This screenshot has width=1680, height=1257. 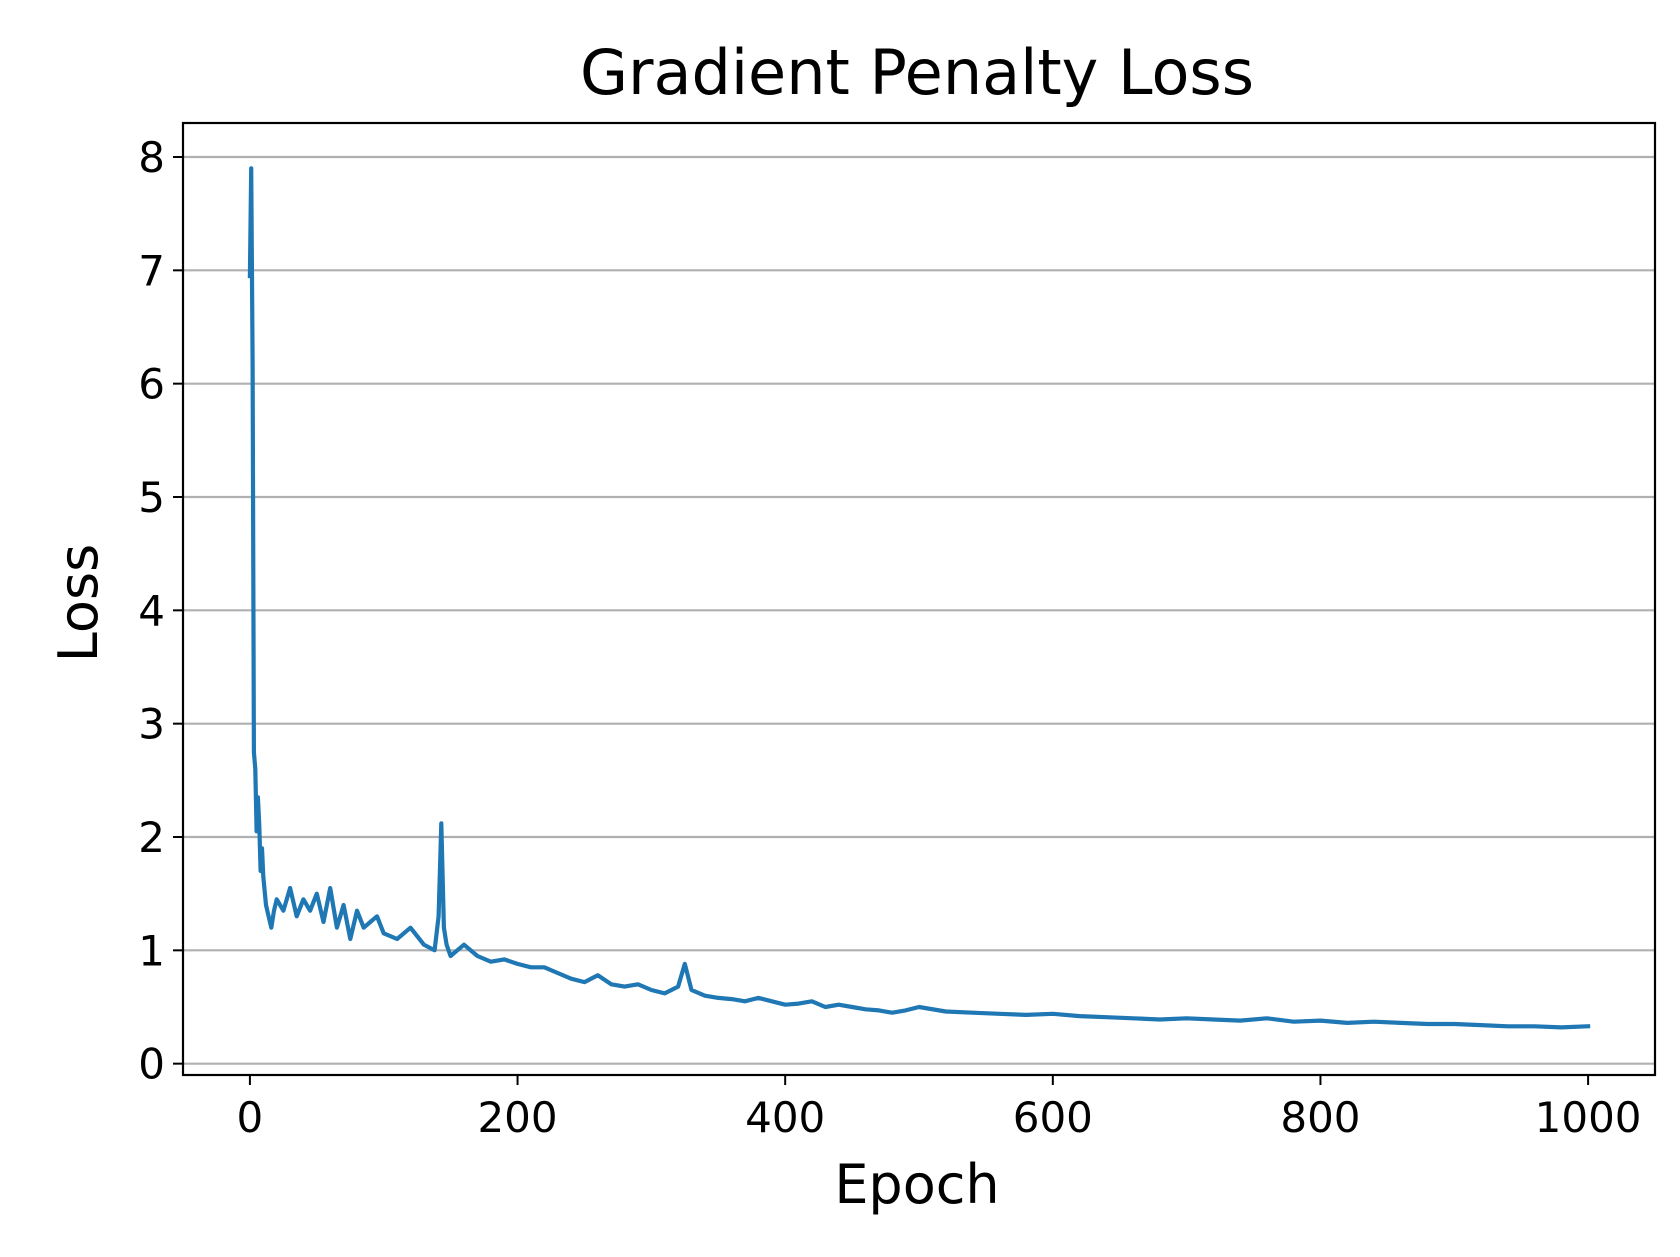 What do you see at coordinates (151, 497) in the screenshot?
I see `y-tick-label-5: 5` at bounding box center [151, 497].